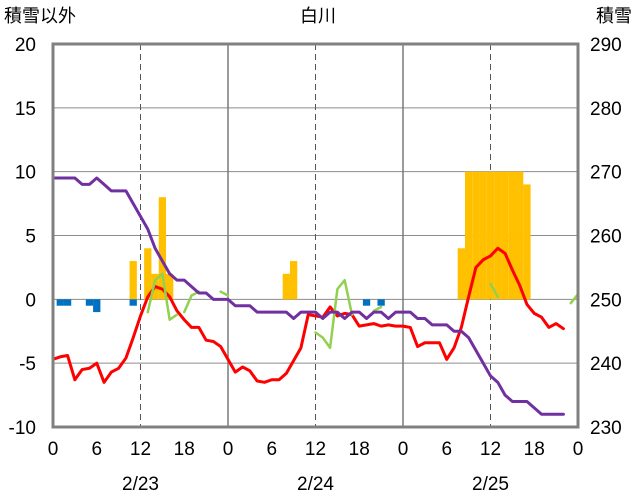 This screenshot has height=501, width=636. What do you see at coordinates (40, 16) in the screenshot?
I see `left-axis-label: 積雪以外` at bounding box center [40, 16].